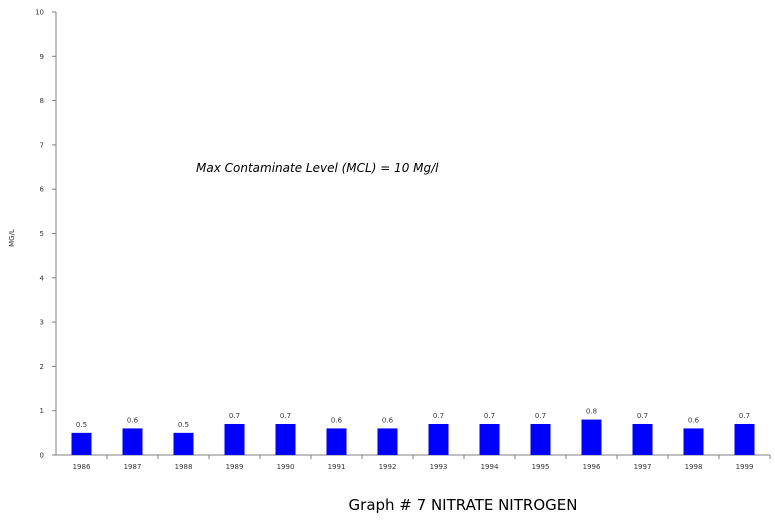 This screenshot has height=523, width=775. Describe the element at coordinates (643, 467) in the screenshot. I see `x-tick-label: 1997` at that location.